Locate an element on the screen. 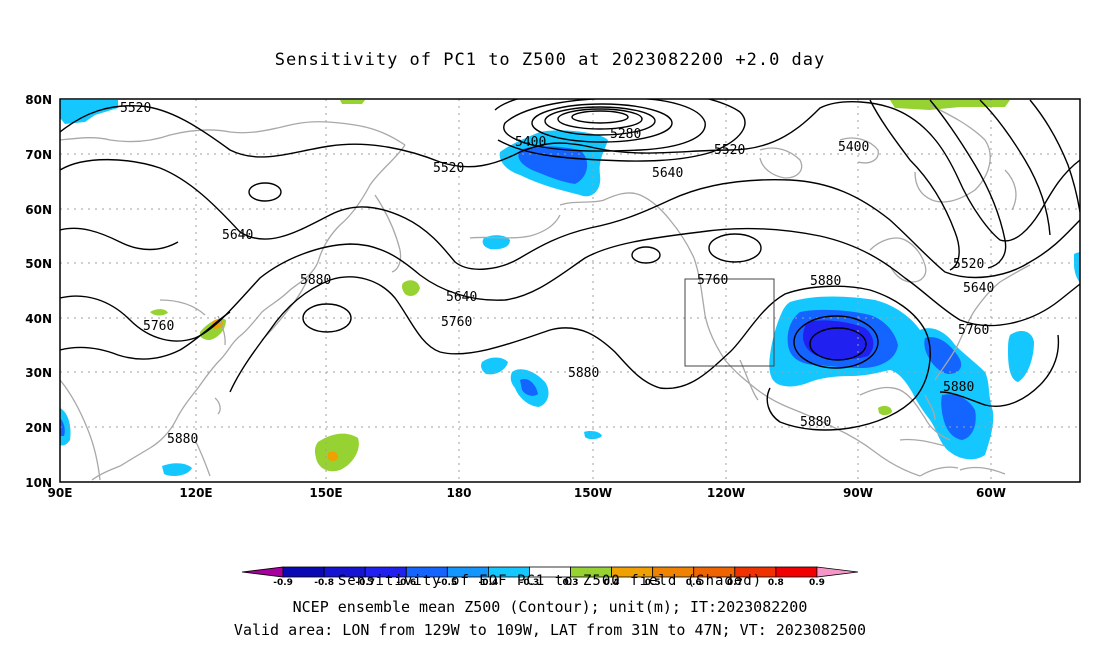 Image resolution: width=1100 pixels, height=650 pixels. coast-asia-east is located at coordinates (248, 312).